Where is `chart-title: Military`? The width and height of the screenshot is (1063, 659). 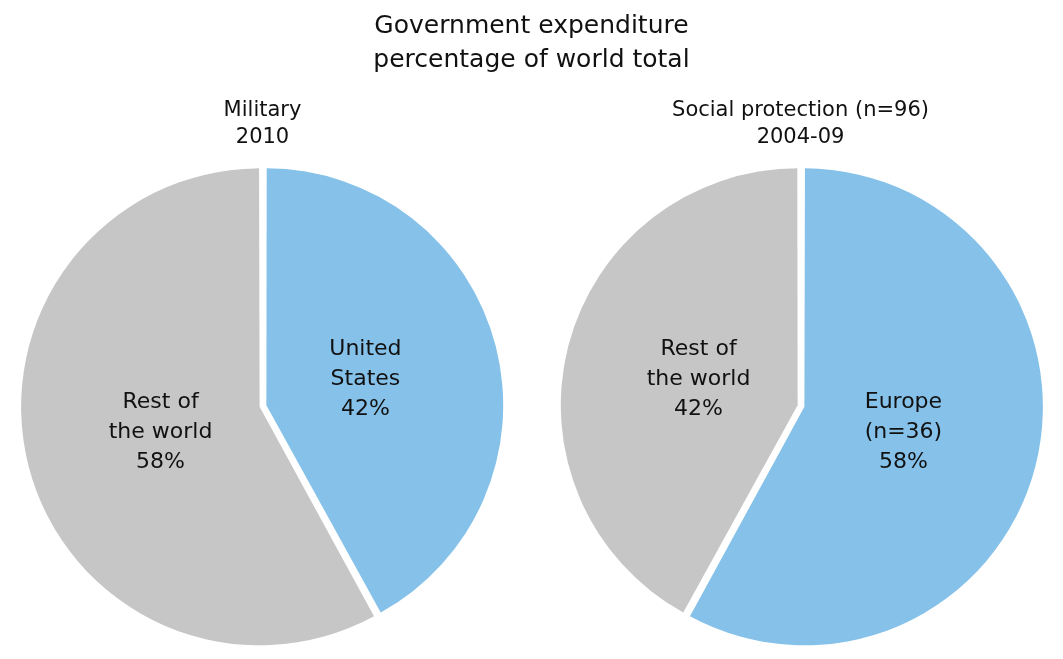 chart-title: Military is located at coordinates (262, 109).